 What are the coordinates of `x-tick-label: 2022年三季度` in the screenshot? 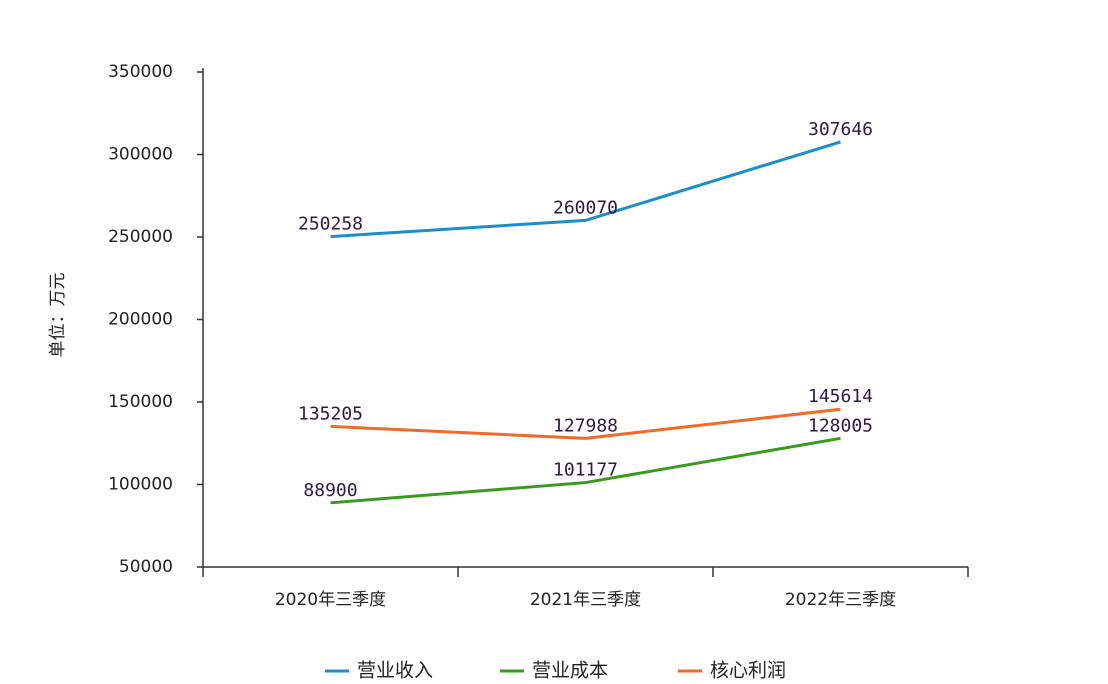 It's located at (840, 600).